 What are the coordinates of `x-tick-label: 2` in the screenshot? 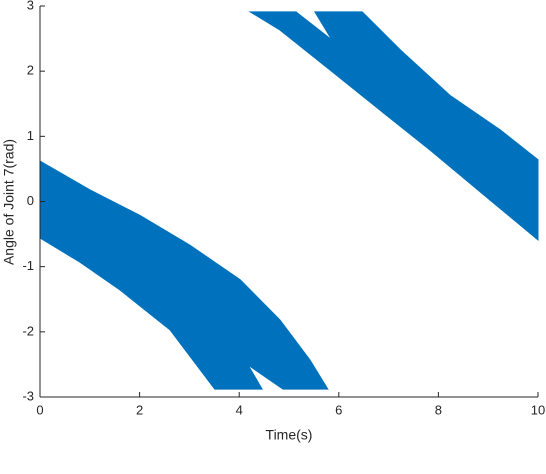 It's located at (139, 409).